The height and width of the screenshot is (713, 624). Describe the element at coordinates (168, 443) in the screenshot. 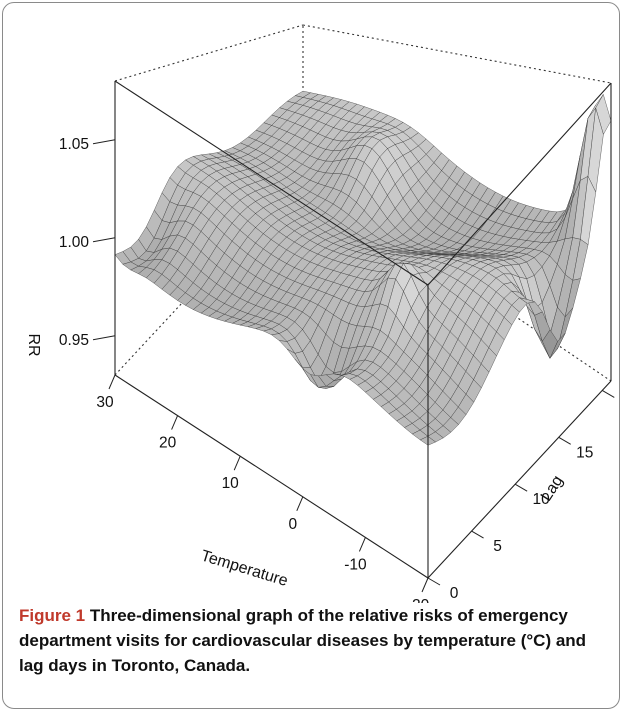

I see `x-tick-label: 20` at that location.